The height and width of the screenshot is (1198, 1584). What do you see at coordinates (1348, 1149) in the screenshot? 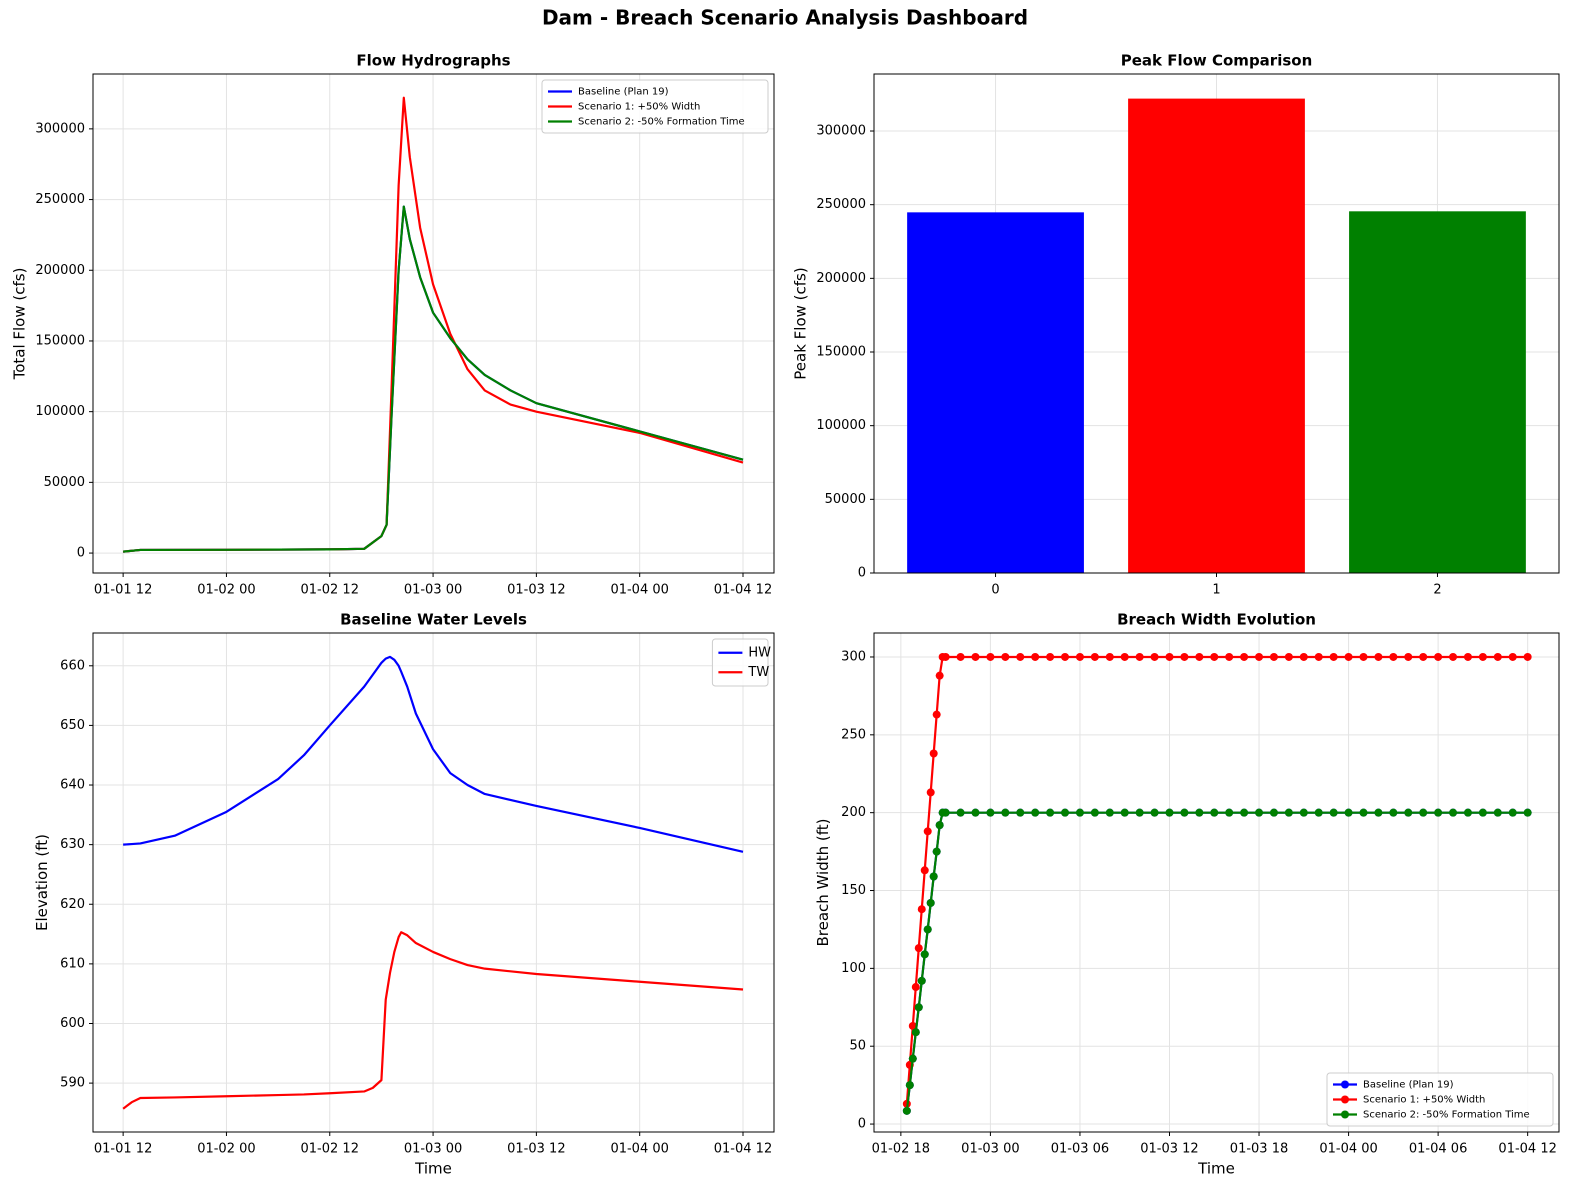
I see `x-tick-label: 01-04 00` at bounding box center [1348, 1149].